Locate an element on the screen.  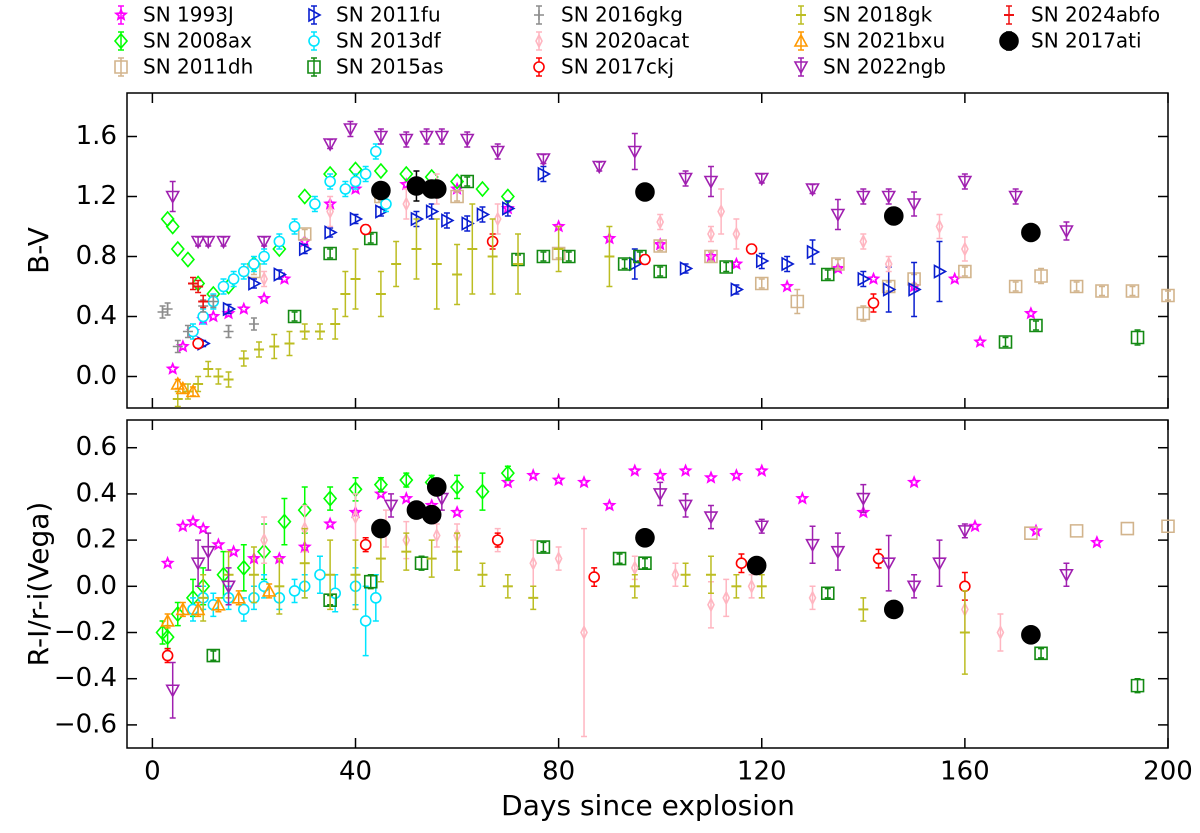
y-tick-label: 1.6 is located at coordinates (96, 136).